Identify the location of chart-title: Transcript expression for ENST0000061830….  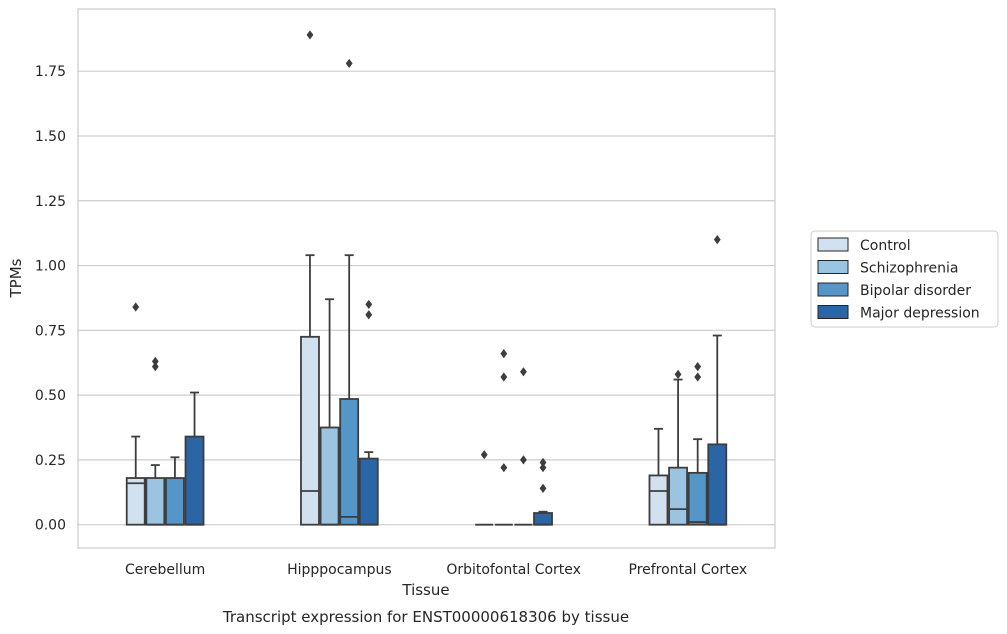
(425, 617).